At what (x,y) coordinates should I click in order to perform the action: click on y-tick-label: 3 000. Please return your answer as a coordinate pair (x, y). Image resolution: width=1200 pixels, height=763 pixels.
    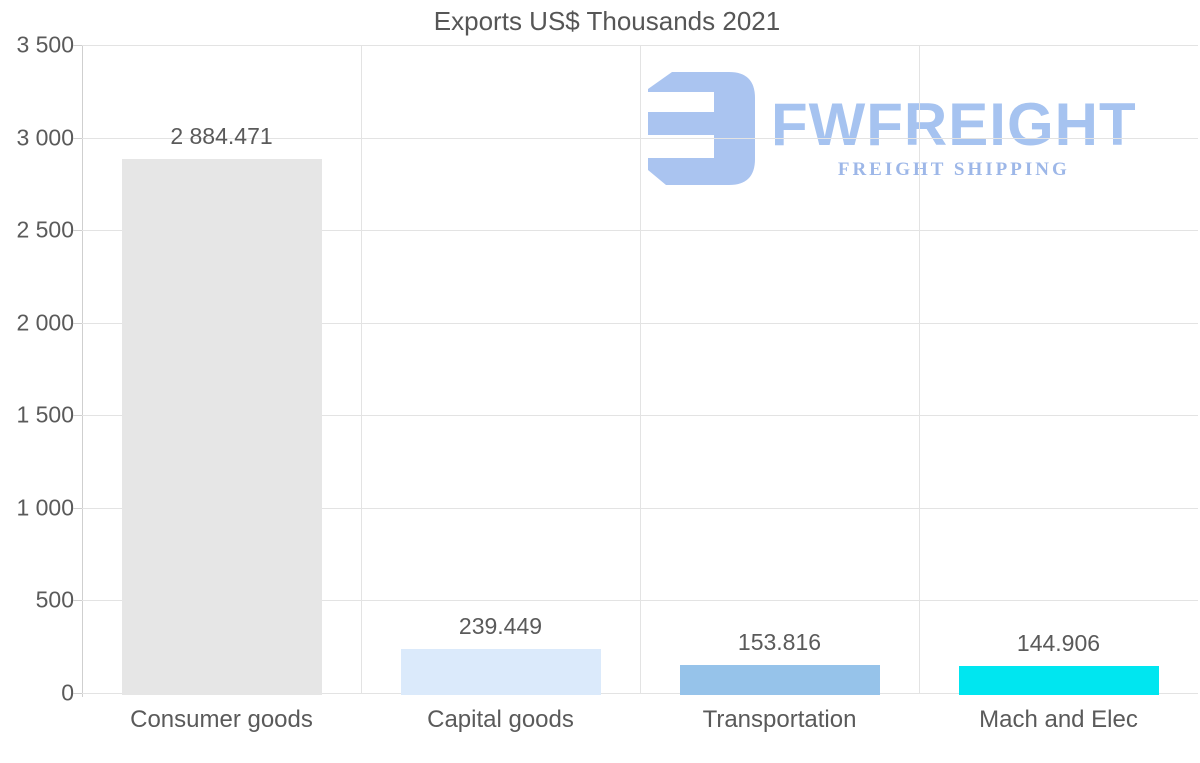
    Looking at the image, I should click on (45, 137).